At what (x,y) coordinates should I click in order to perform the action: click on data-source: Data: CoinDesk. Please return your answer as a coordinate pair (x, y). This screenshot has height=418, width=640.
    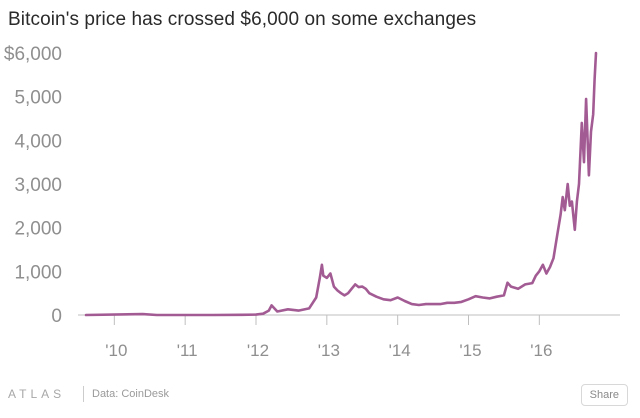
    Looking at the image, I should click on (131, 394).